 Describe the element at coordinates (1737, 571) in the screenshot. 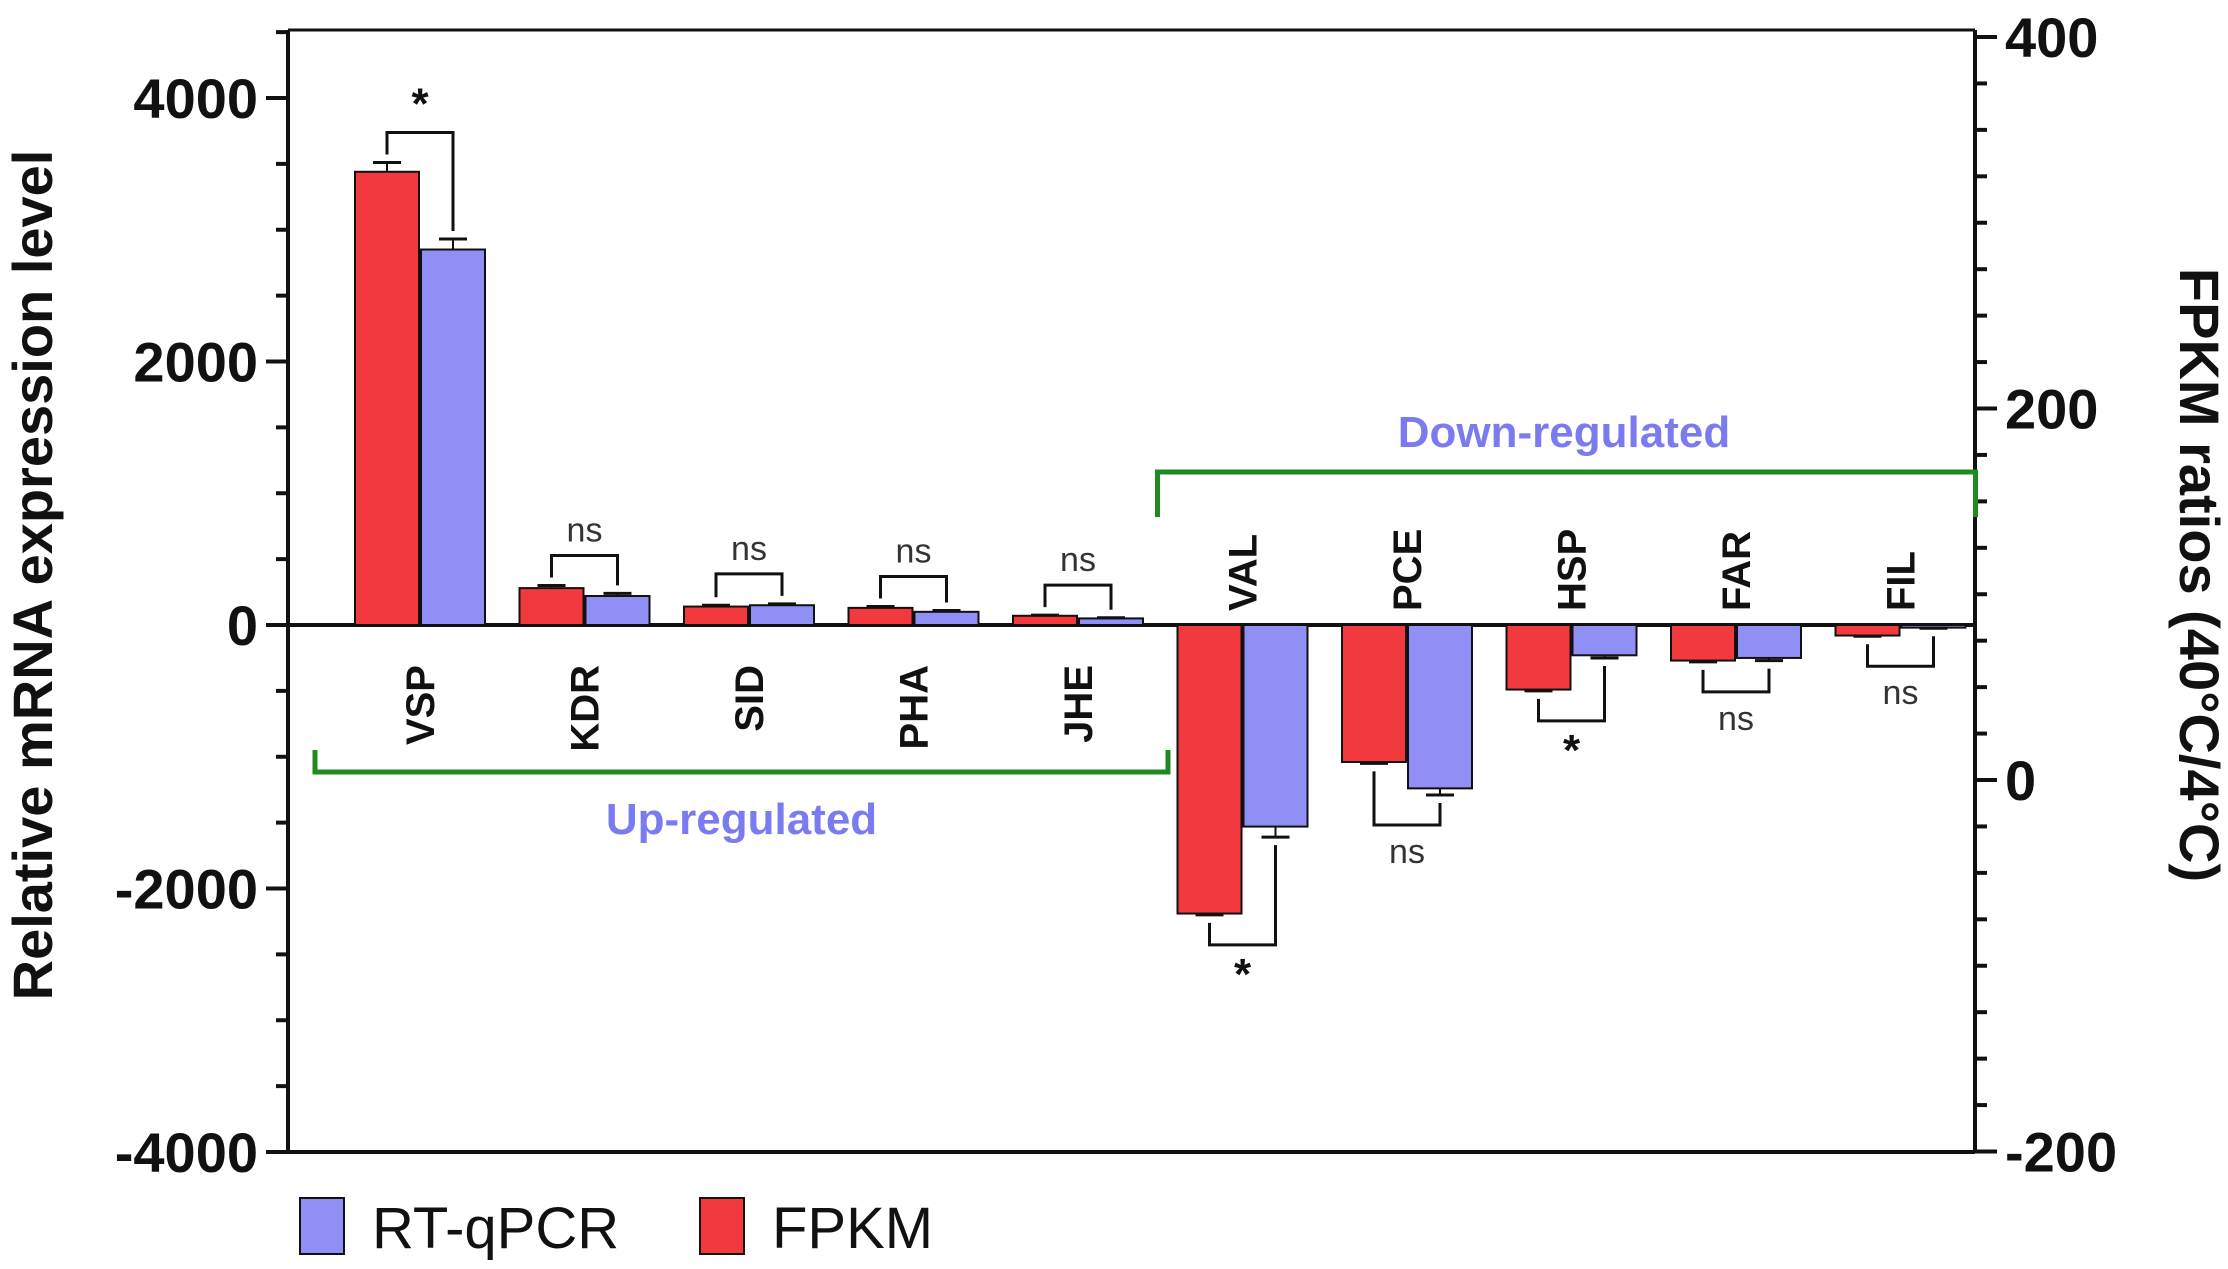

I see `category-label-far: FAR` at that location.